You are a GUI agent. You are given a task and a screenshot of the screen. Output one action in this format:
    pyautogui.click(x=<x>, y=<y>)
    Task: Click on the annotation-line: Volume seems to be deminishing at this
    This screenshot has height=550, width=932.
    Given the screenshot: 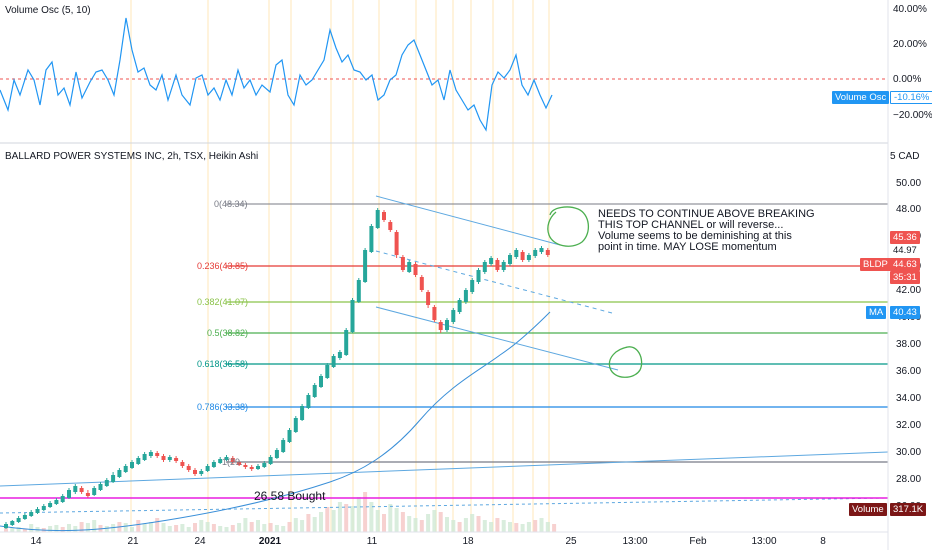 What is the action you would take?
    pyautogui.click(x=695, y=236)
    